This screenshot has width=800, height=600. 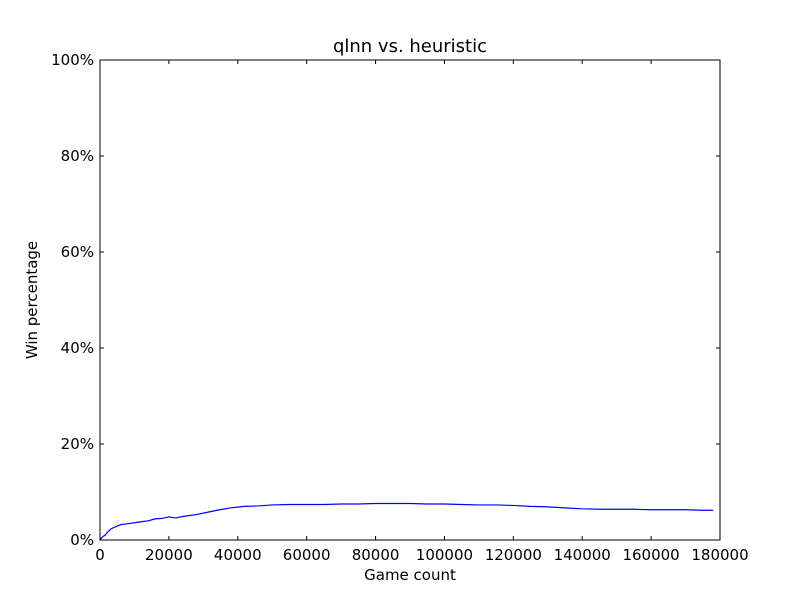 What do you see at coordinates (410, 575) in the screenshot?
I see `x-axis-label: Game count` at bounding box center [410, 575].